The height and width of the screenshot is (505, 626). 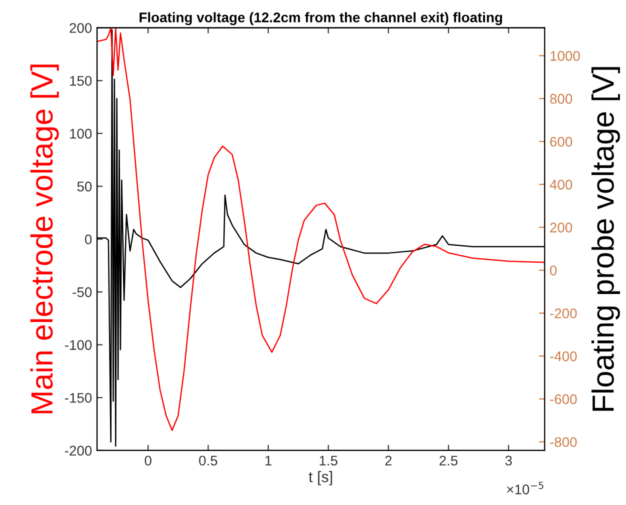 What do you see at coordinates (44, 239) in the screenshot?
I see `y-axis-title: Main electrode voltage [V]` at bounding box center [44, 239].